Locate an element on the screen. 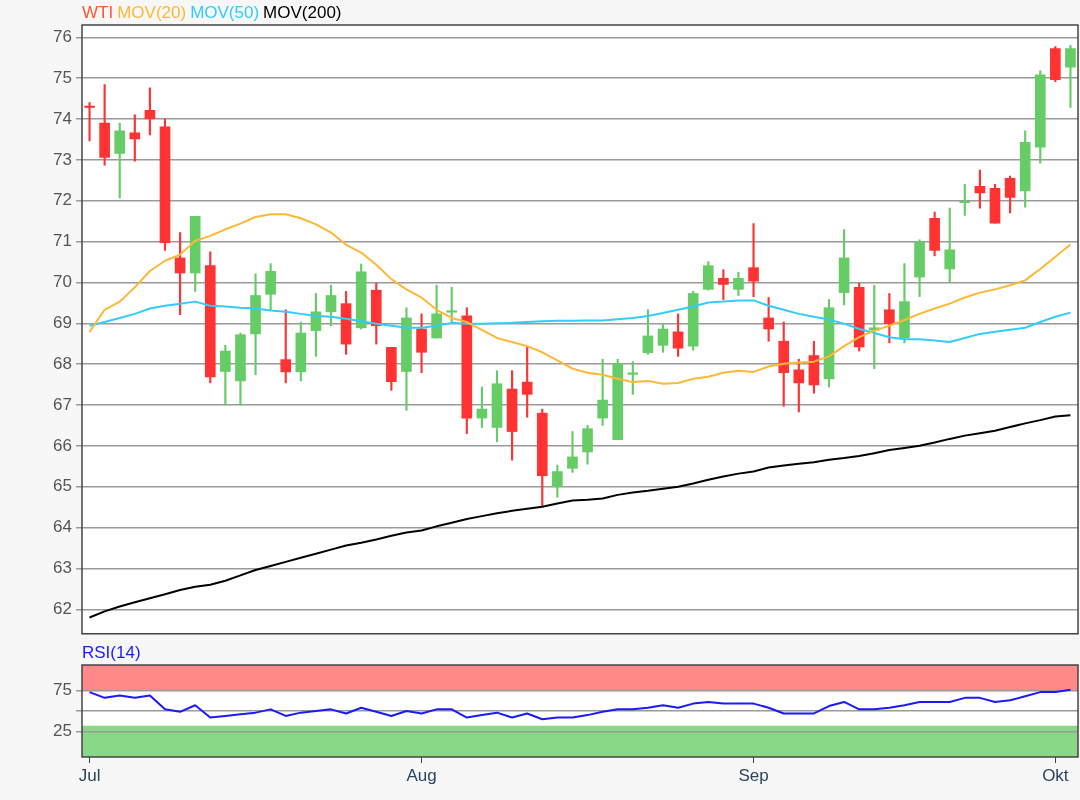  series-label: RSI(14) is located at coordinates (111, 652).